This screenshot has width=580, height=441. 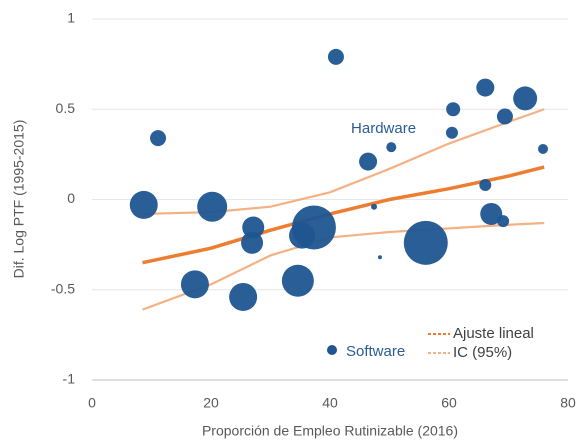 What do you see at coordinates (330, 403) in the screenshot?
I see `x-tick-label: 40` at bounding box center [330, 403].